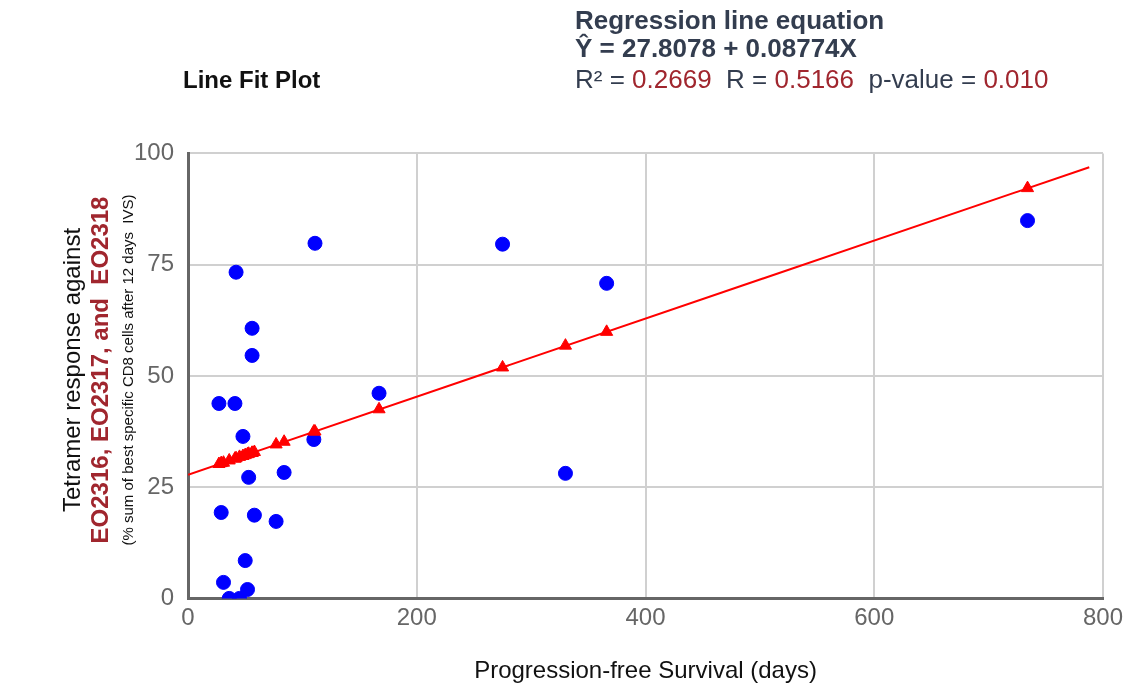 The width and height of the screenshot is (1143, 690). I want to click on text: Regression line equation, so click(730, 20).